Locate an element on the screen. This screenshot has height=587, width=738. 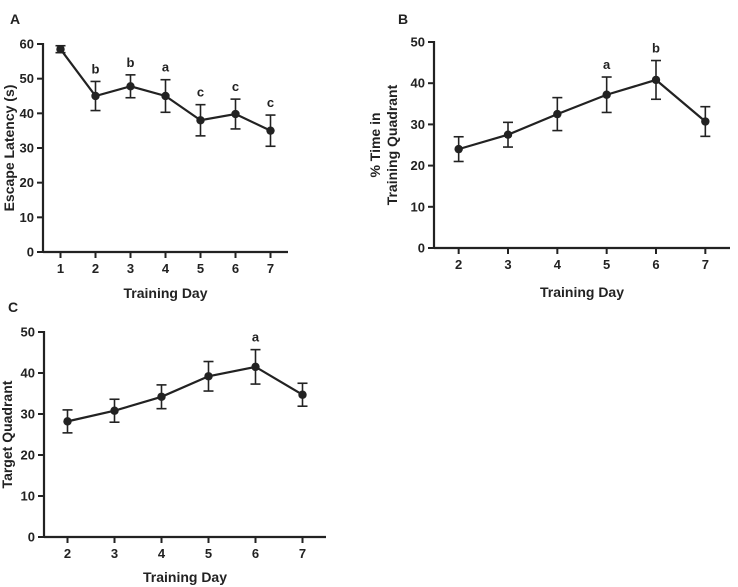
series-line-c is located at coordinates (185, 394).